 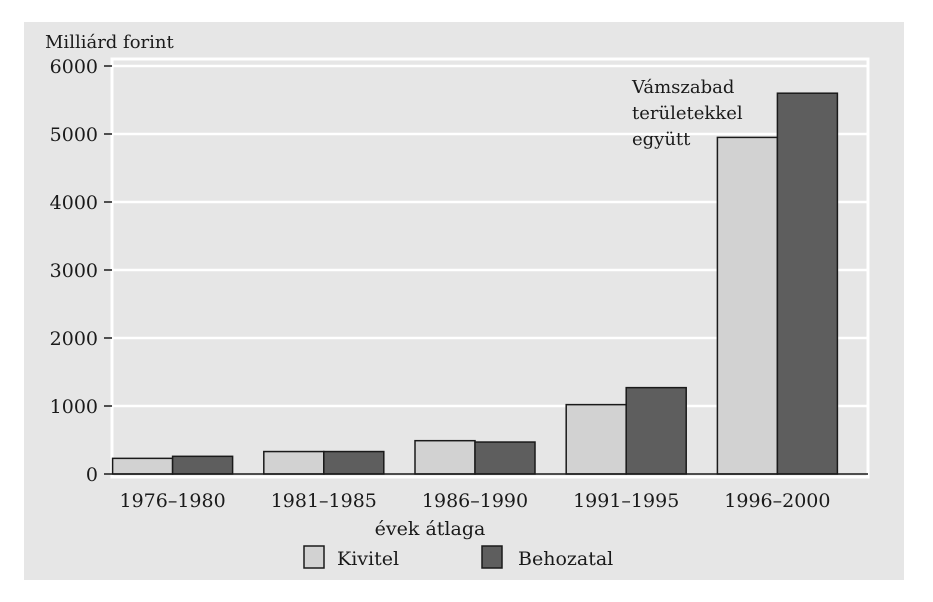 What do you see at coordinates (430, 529) in the screenshot?
I see `x-axis-label: évek átlaga` at bounding box center [430, 529].